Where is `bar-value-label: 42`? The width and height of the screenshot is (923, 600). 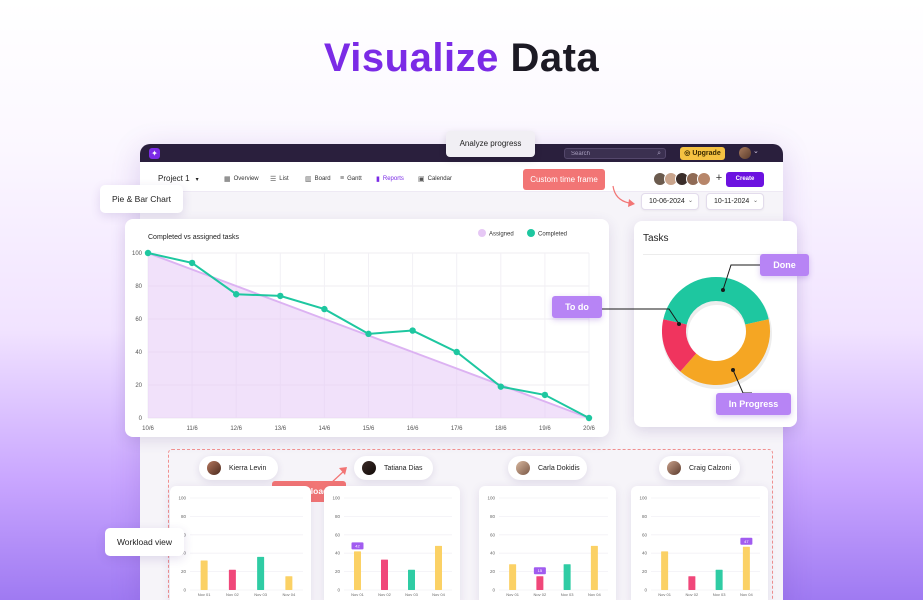 bar-value-label: 42 is located at coordinates (357, 545).